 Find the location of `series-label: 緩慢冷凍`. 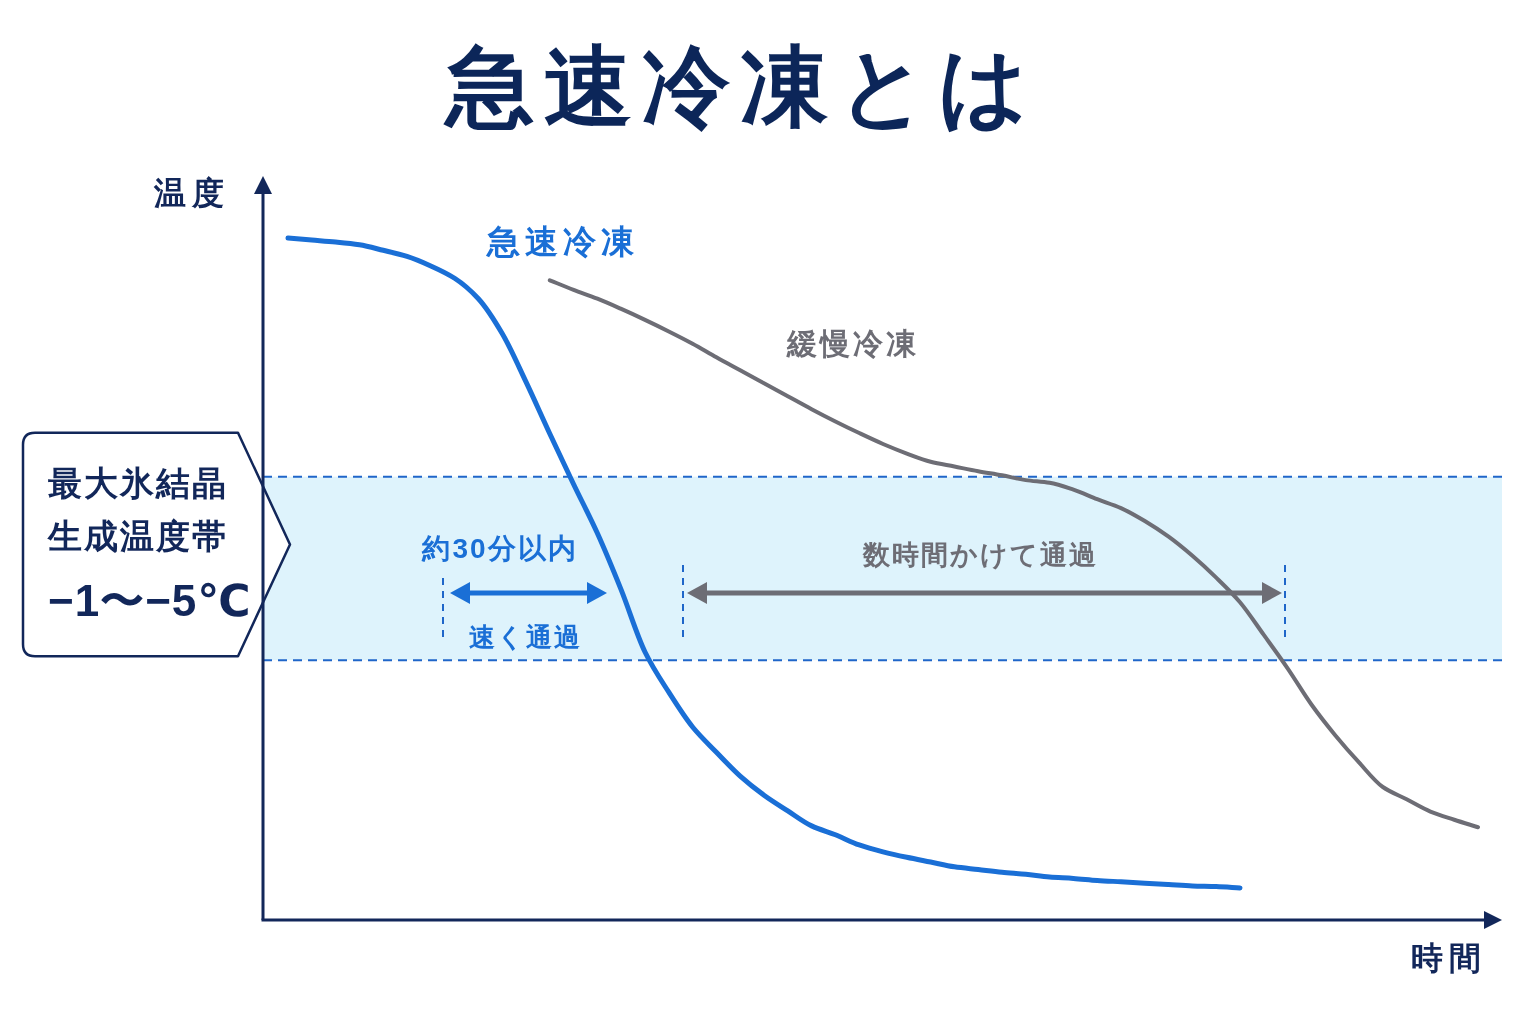

series-label: 緩慢冷凍 is located at coordinates (852, 343).